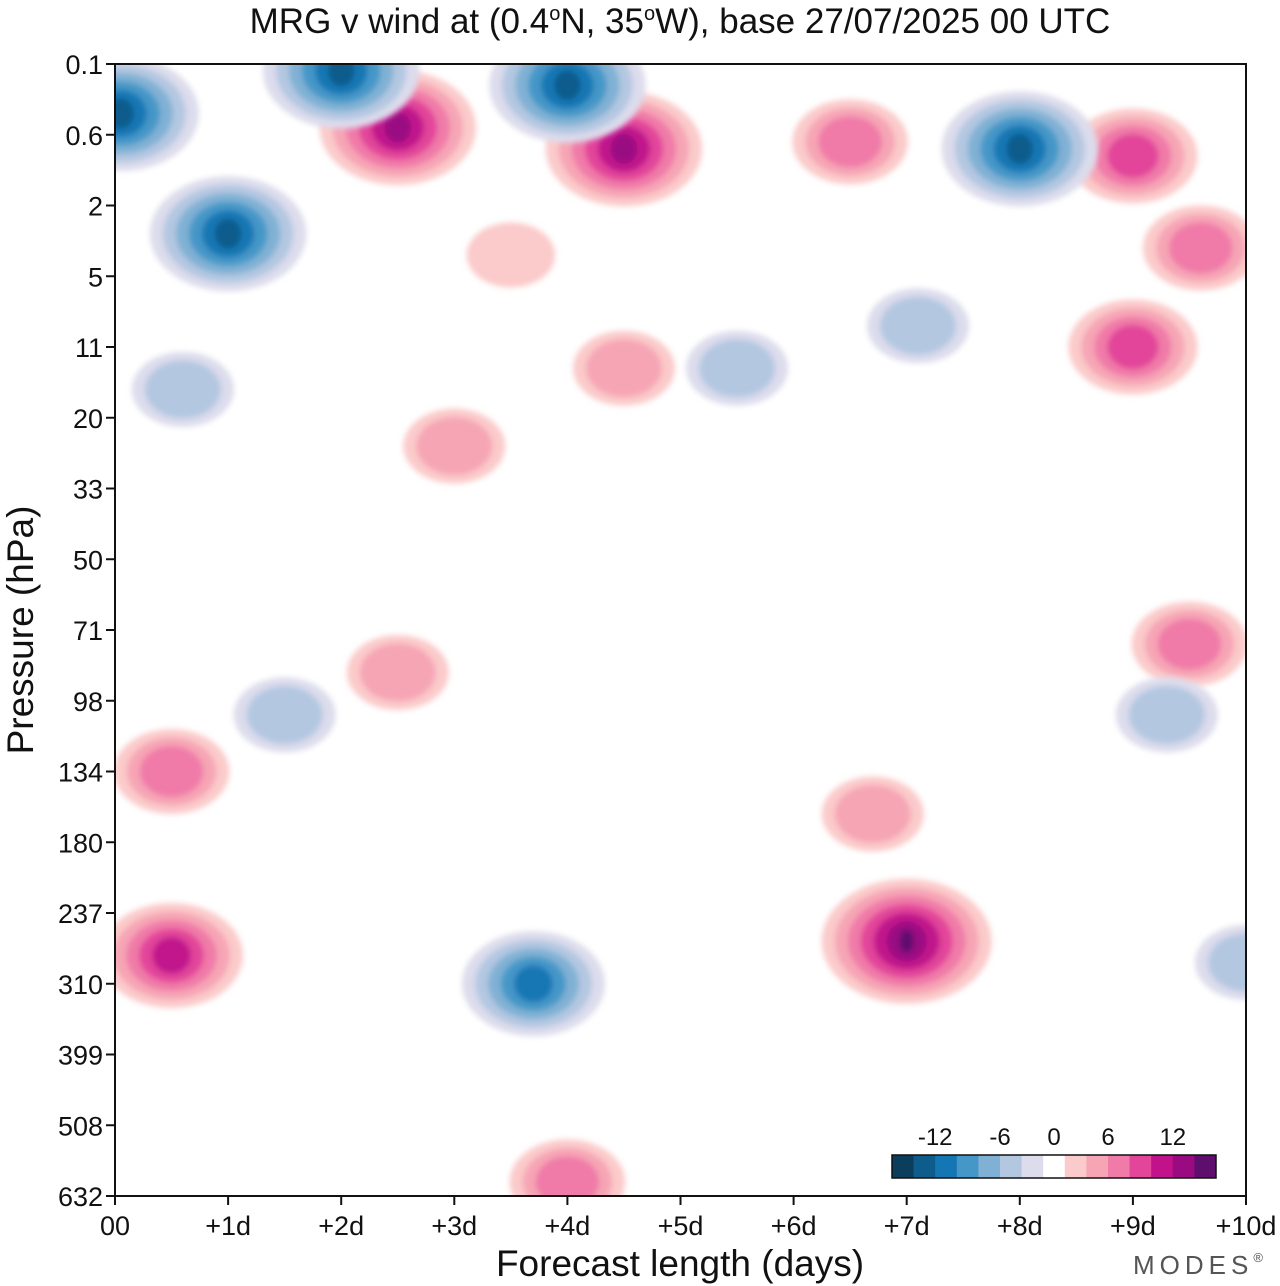  Describe the element at coordinates (115, 1226) in the screenshot. I see `x-tick-label: 00` at that location.